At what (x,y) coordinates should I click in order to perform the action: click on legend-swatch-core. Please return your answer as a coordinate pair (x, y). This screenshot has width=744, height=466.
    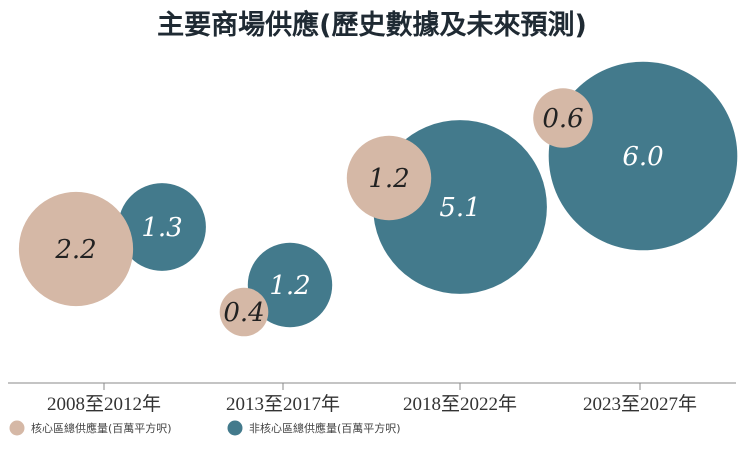
    Looking at the image, I should click on (17, 428).